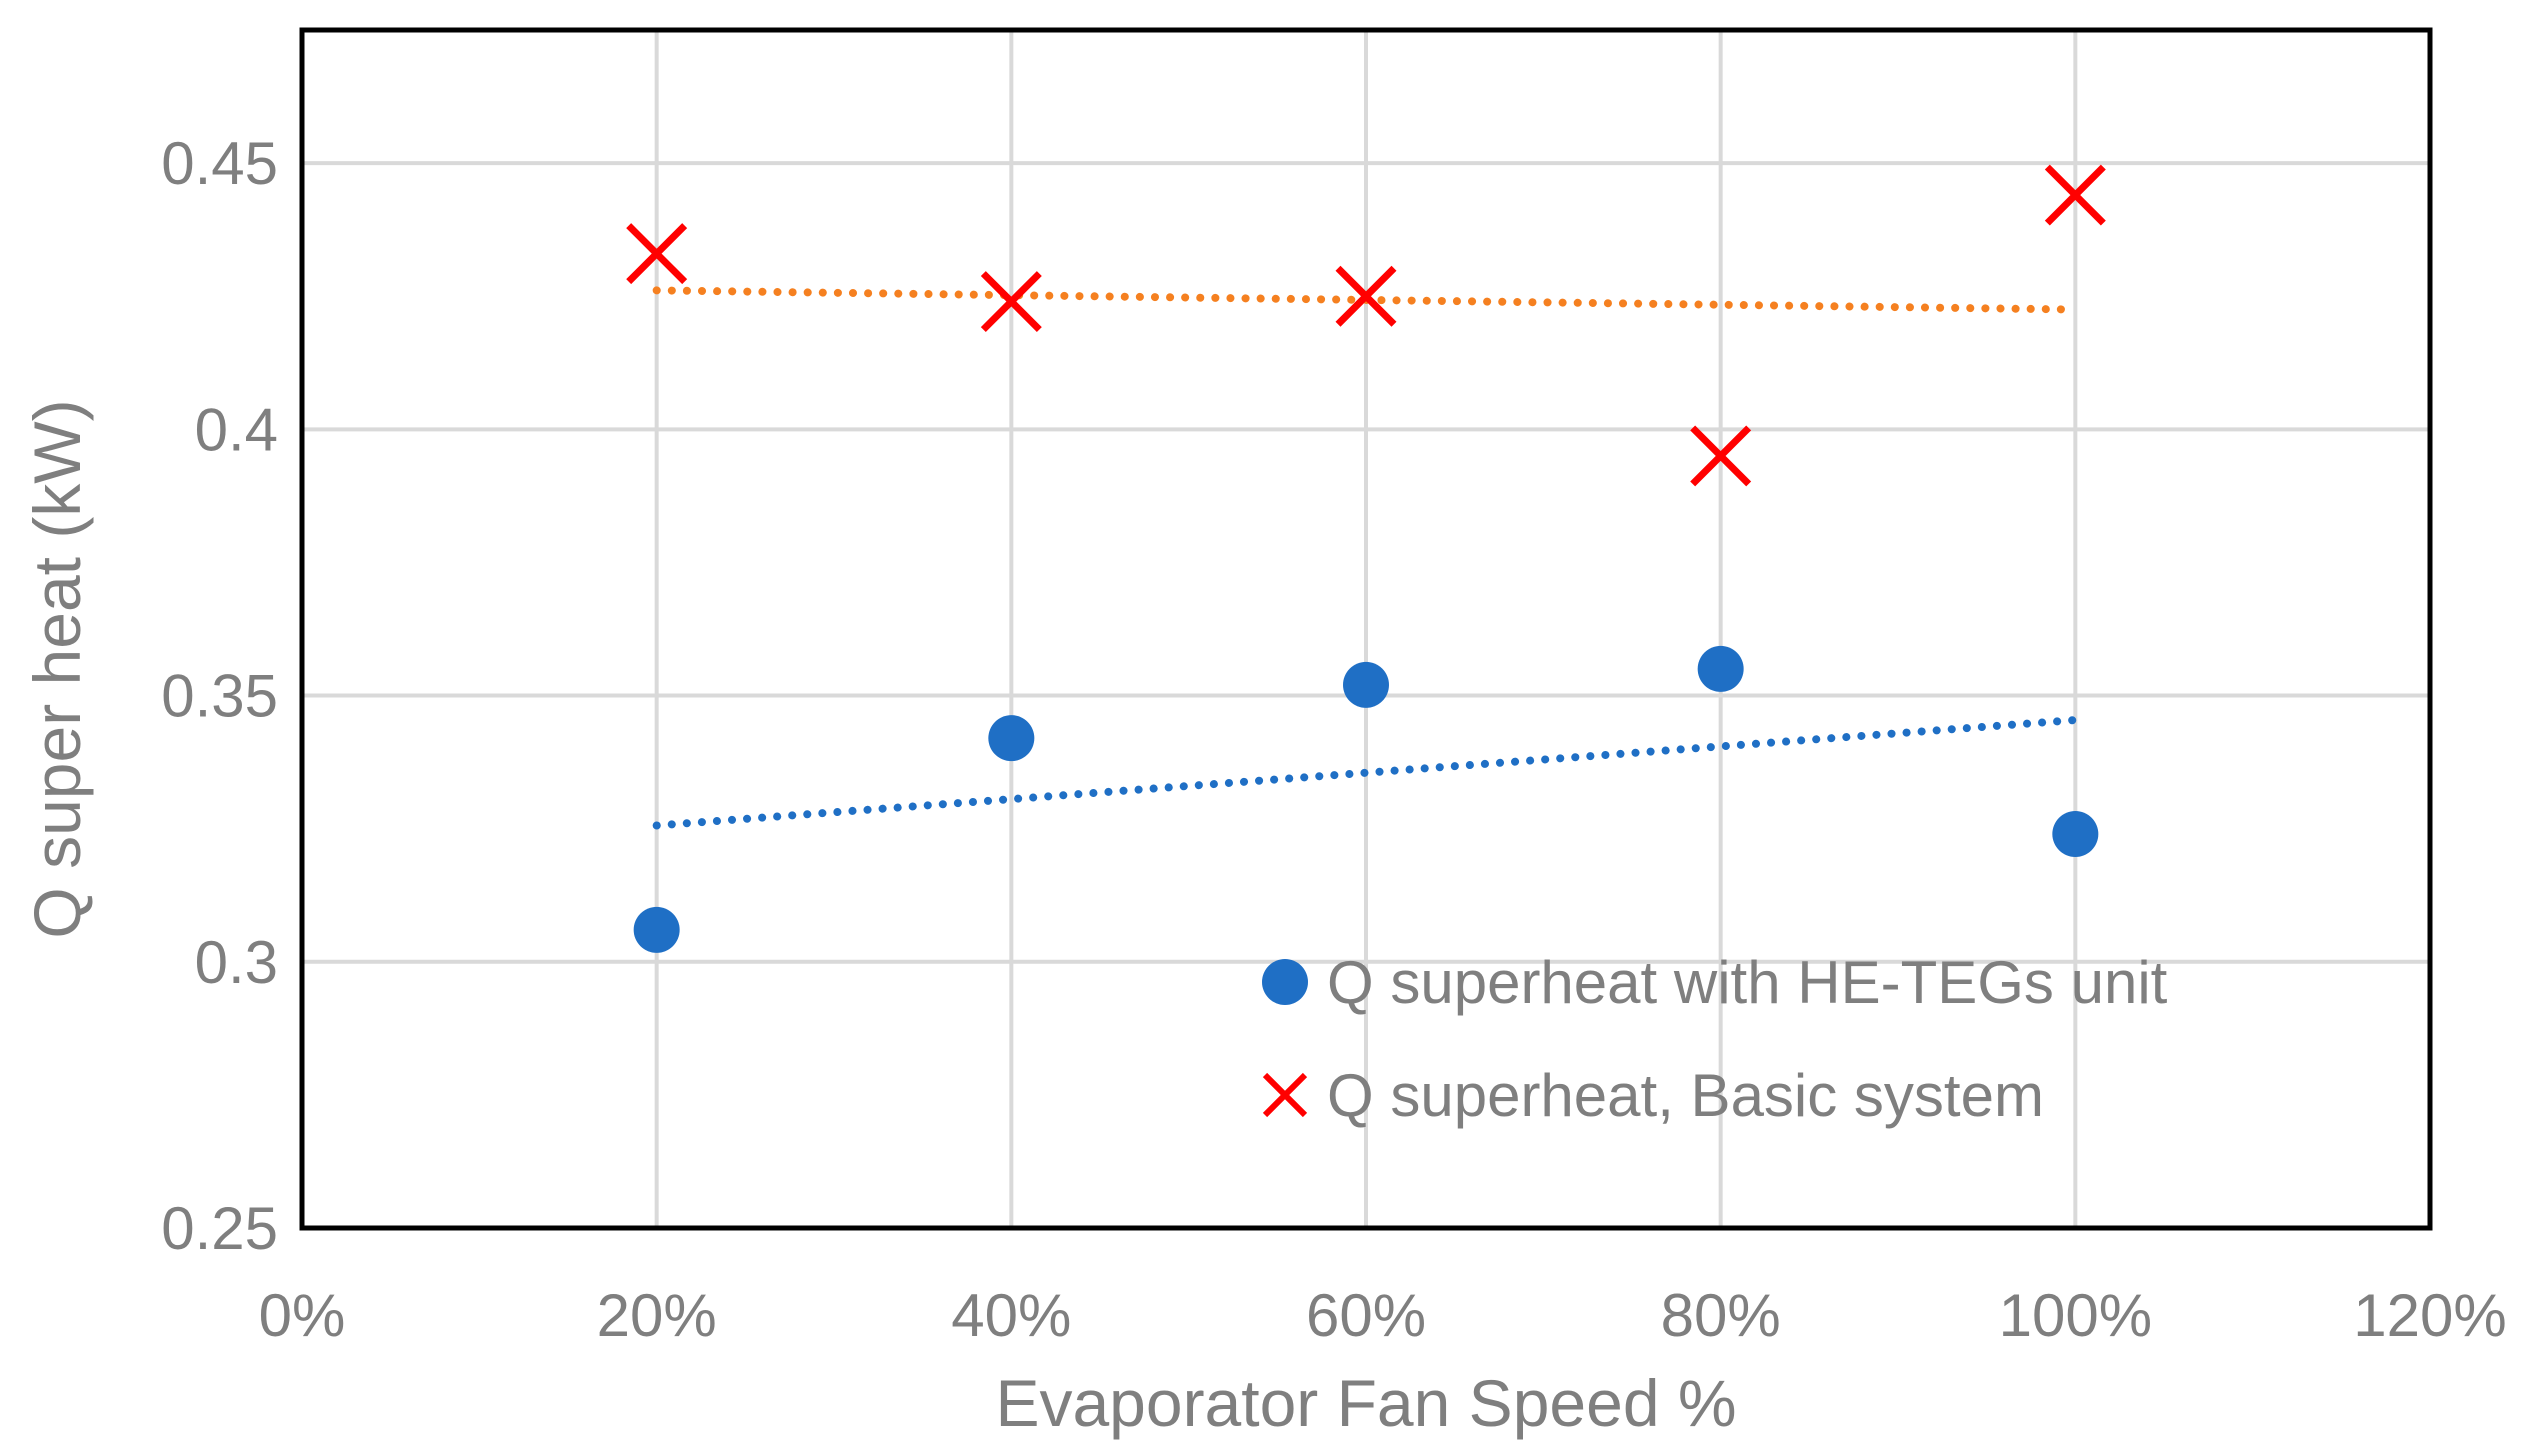  I want to click on y-tick-label-2: 0.35, so click(219, 696).